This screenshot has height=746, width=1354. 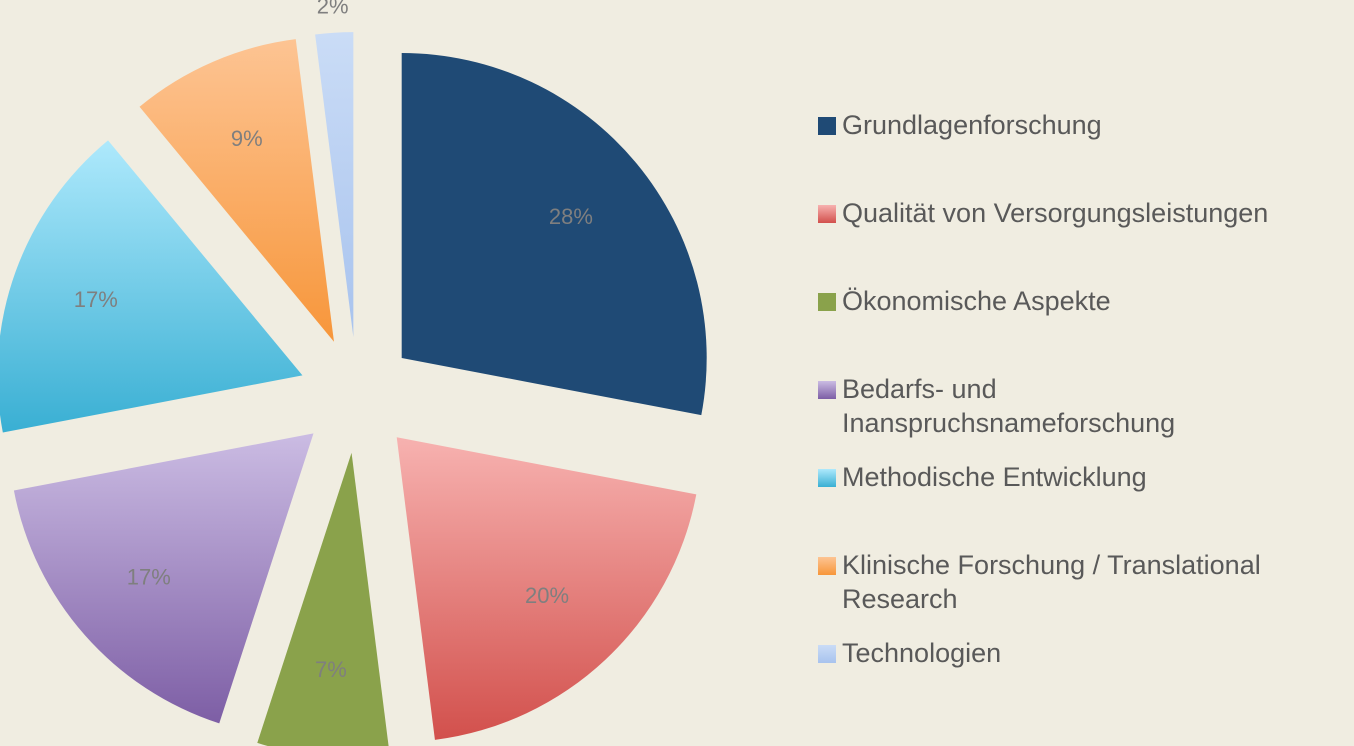 What do you see at coordinates (1009, 406) in the screenshot?
I see `legend-label: Bedarfs- und Inanspruchsnameforschung` at bounding box center [1009, 406].